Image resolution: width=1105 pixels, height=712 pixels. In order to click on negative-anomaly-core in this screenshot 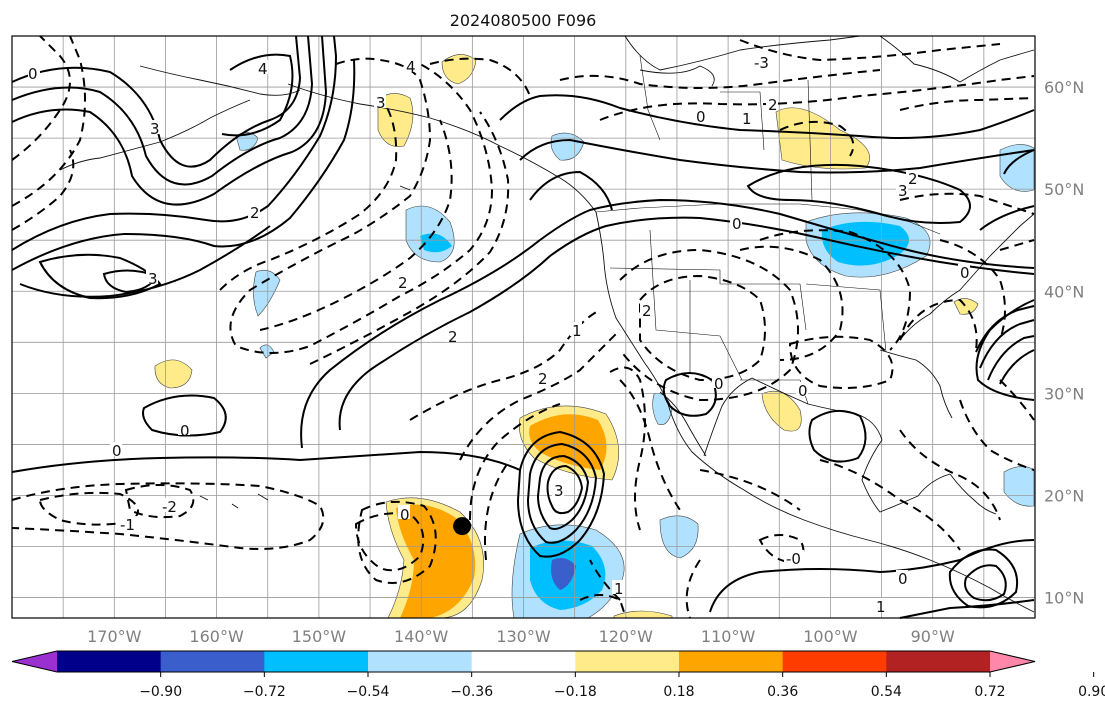, I will do `click(436, 243)`.